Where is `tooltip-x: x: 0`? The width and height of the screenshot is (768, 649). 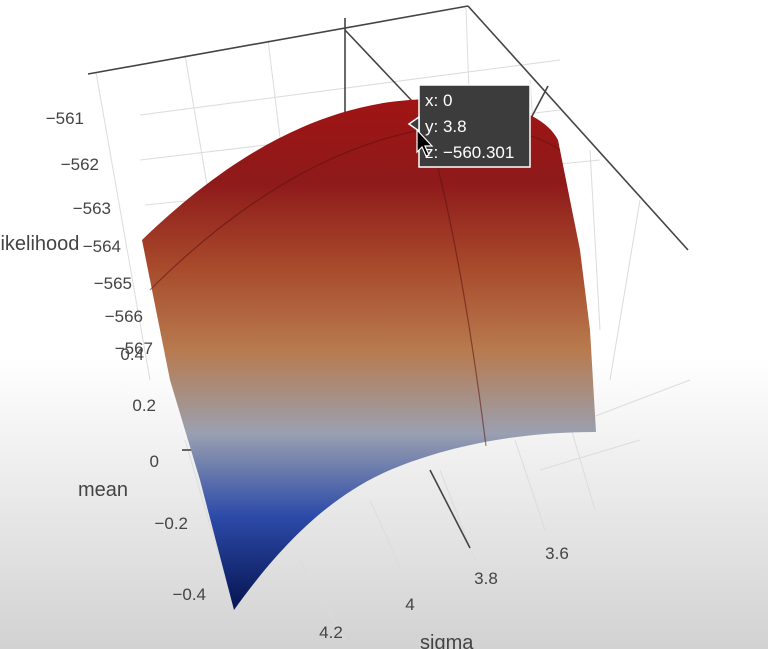
tooltip-x: x: 0 is located at coordinates (438, 100).